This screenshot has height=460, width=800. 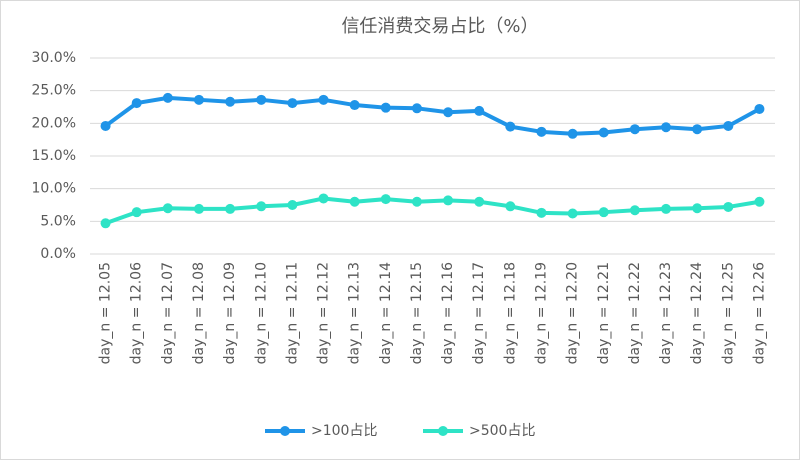 I want to click on x-tick-label: day_n = 12.24, so click(x=697, y=313).